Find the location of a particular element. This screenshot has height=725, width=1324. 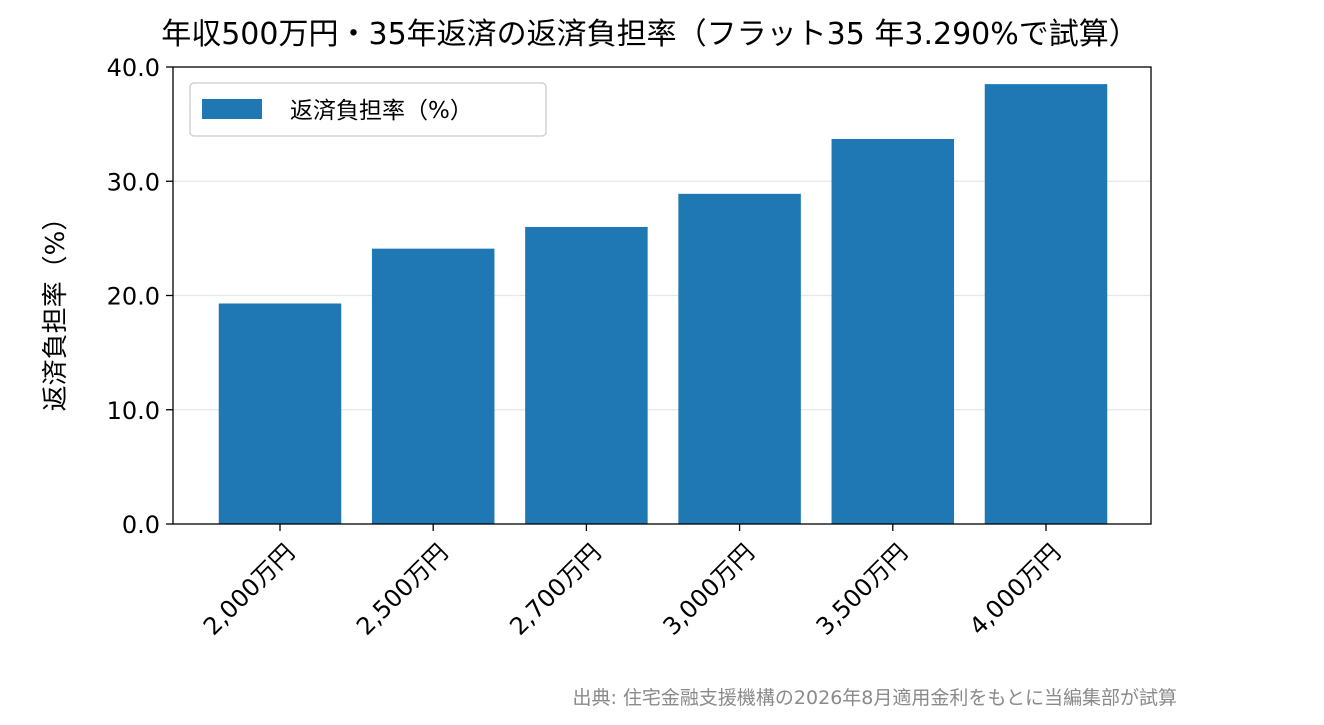

source-note: 出典: 住宅金融支援機構の2026年8月適用金利をもとに当編集部が試算 is located at coordinates (874, 698).